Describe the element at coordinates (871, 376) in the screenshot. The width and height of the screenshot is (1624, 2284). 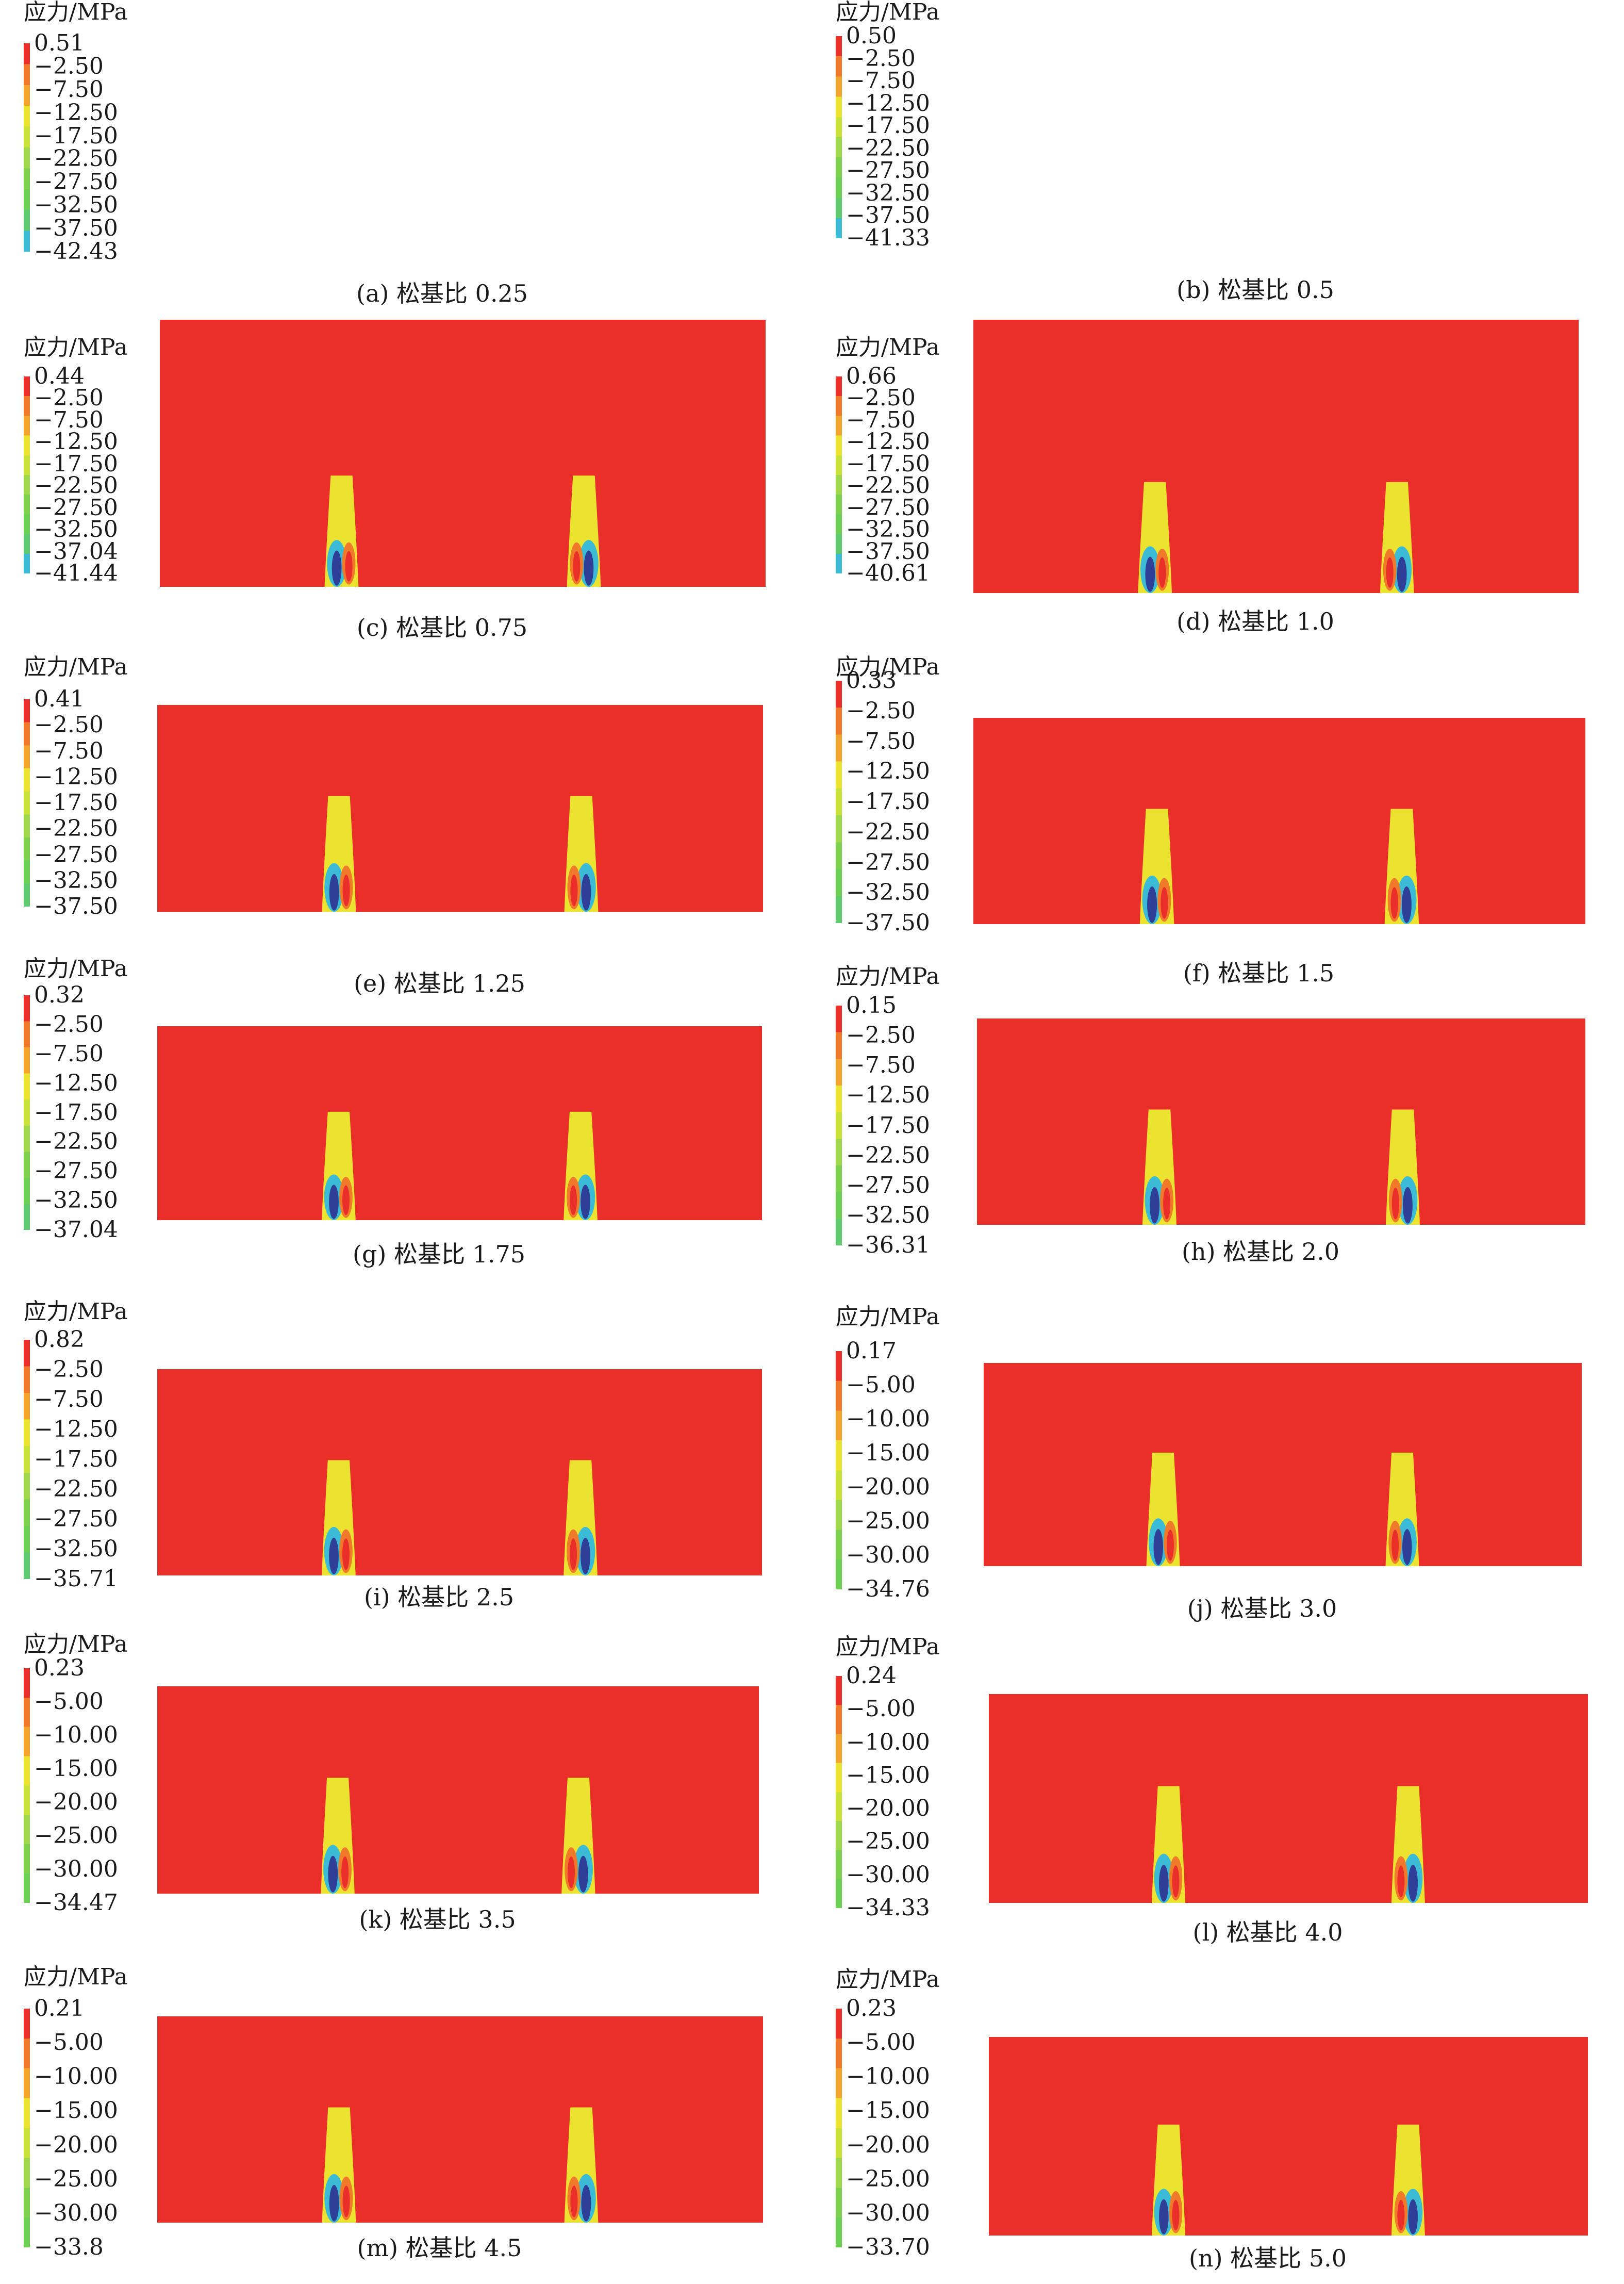
I see `colorbar-tick-label: 0.66` at that location.